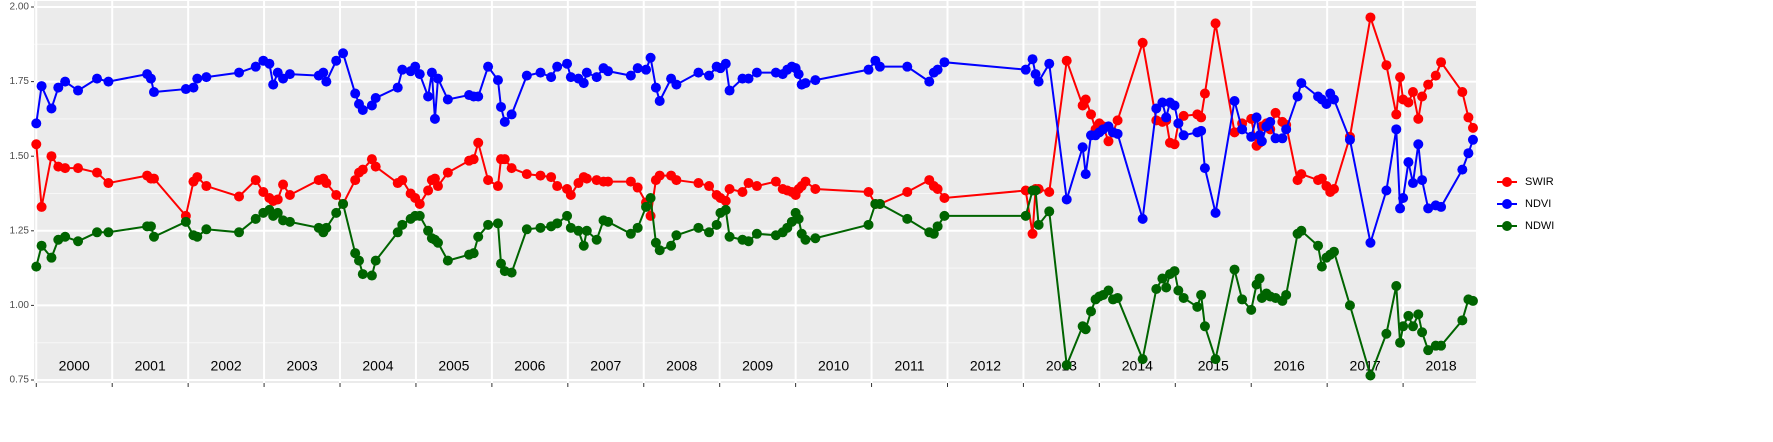 The image size is (1773, 442). What do you see at coordinates (909, 366) in the screenshot?
I see `year-label: 2011` at bounding box center [909, 366].